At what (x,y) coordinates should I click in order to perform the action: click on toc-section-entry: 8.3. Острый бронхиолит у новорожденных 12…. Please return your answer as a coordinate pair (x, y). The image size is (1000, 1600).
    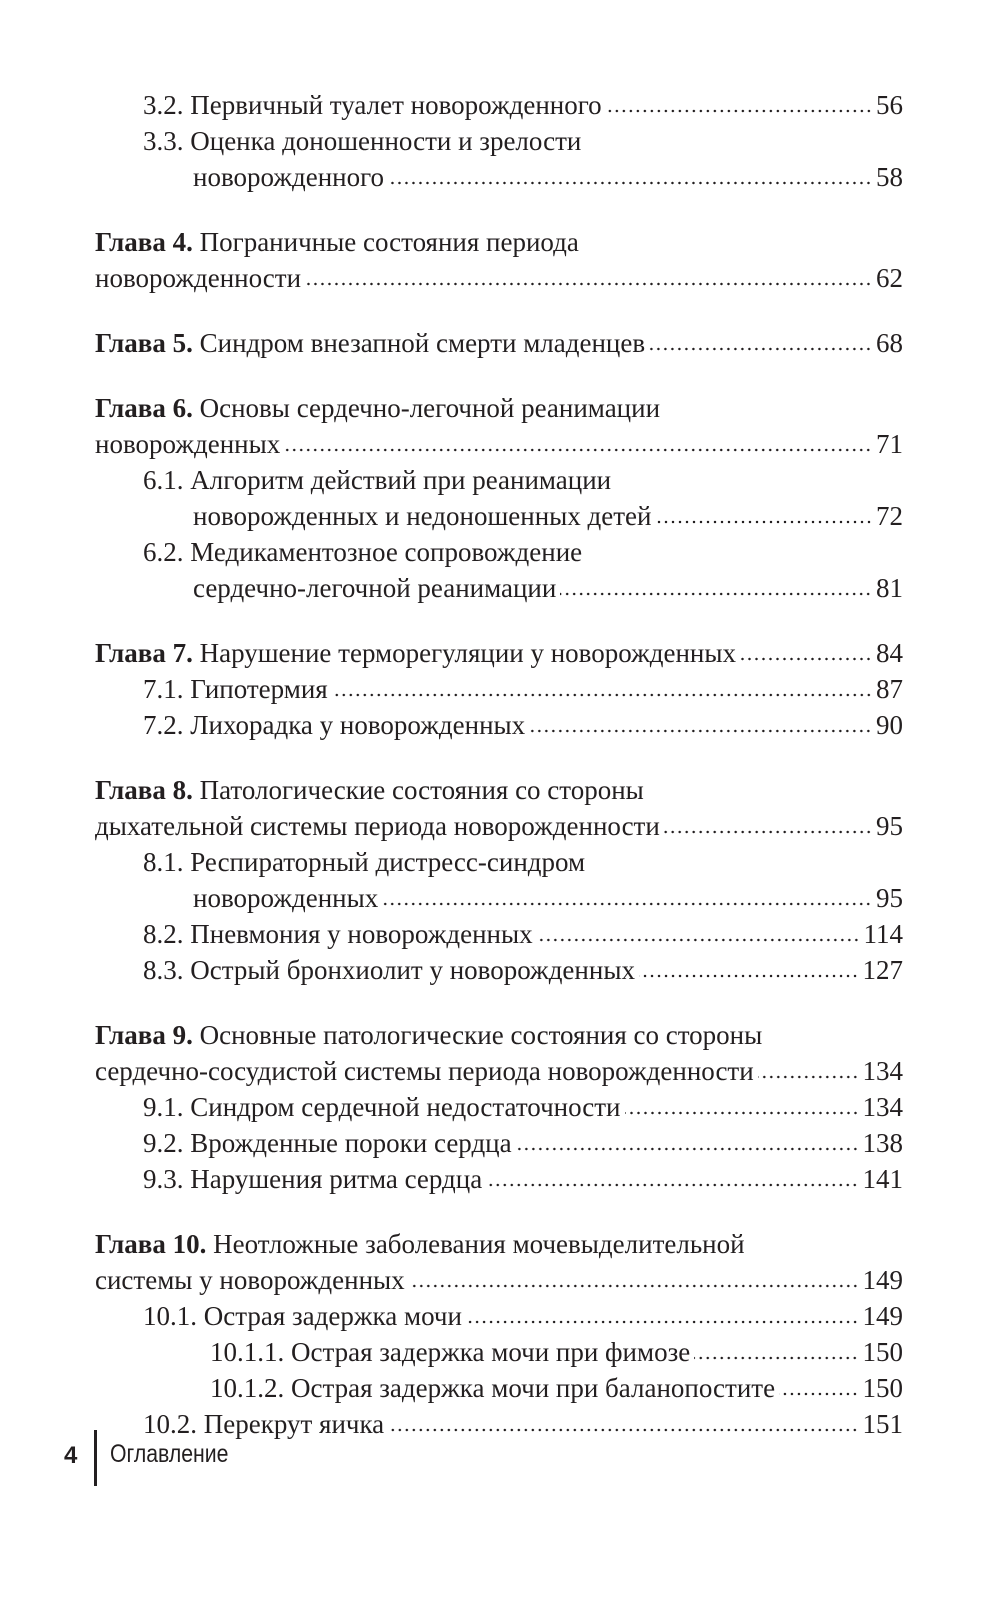
    Looking at the image, I should click on (499, 970).